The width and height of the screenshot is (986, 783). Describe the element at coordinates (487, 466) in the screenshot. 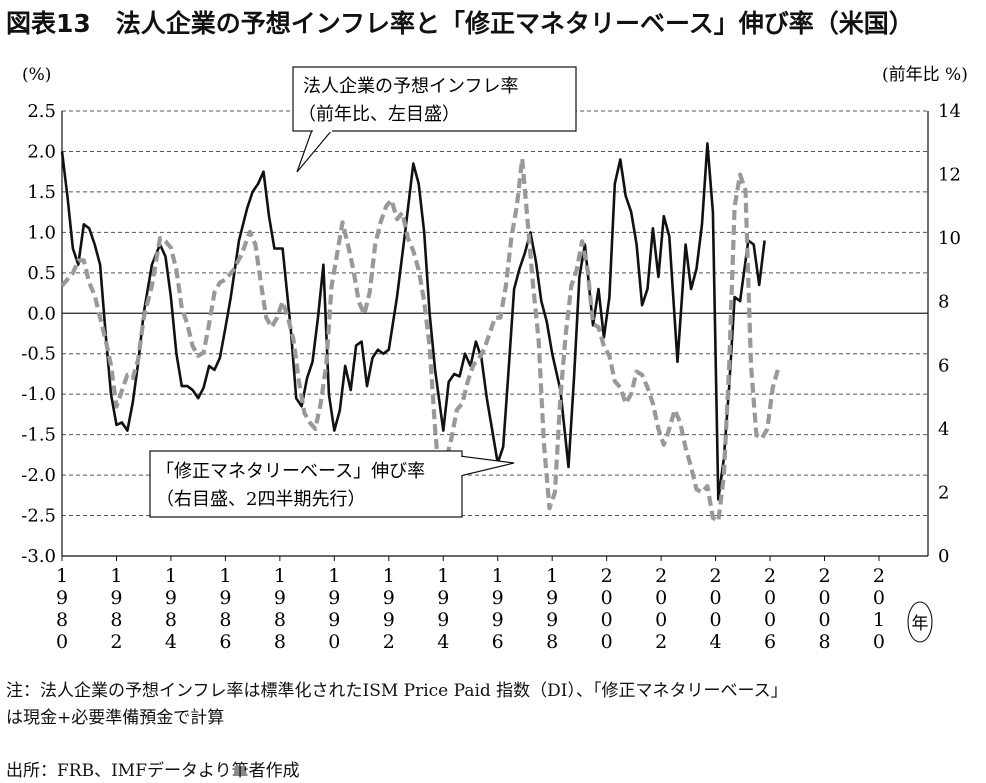

I see `callout-series2-pointer` at that location.